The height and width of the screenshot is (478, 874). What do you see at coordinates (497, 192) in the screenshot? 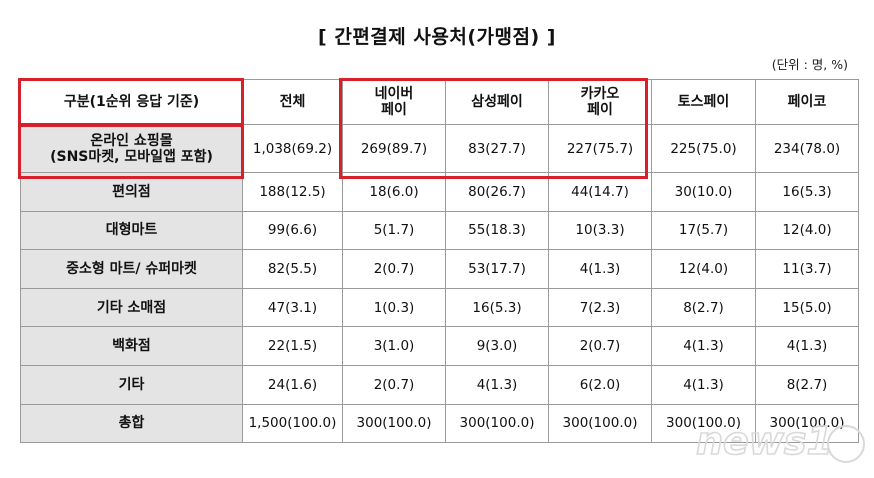
I see `table-cell: 80(26.7)` at bounding box center [497, 192].